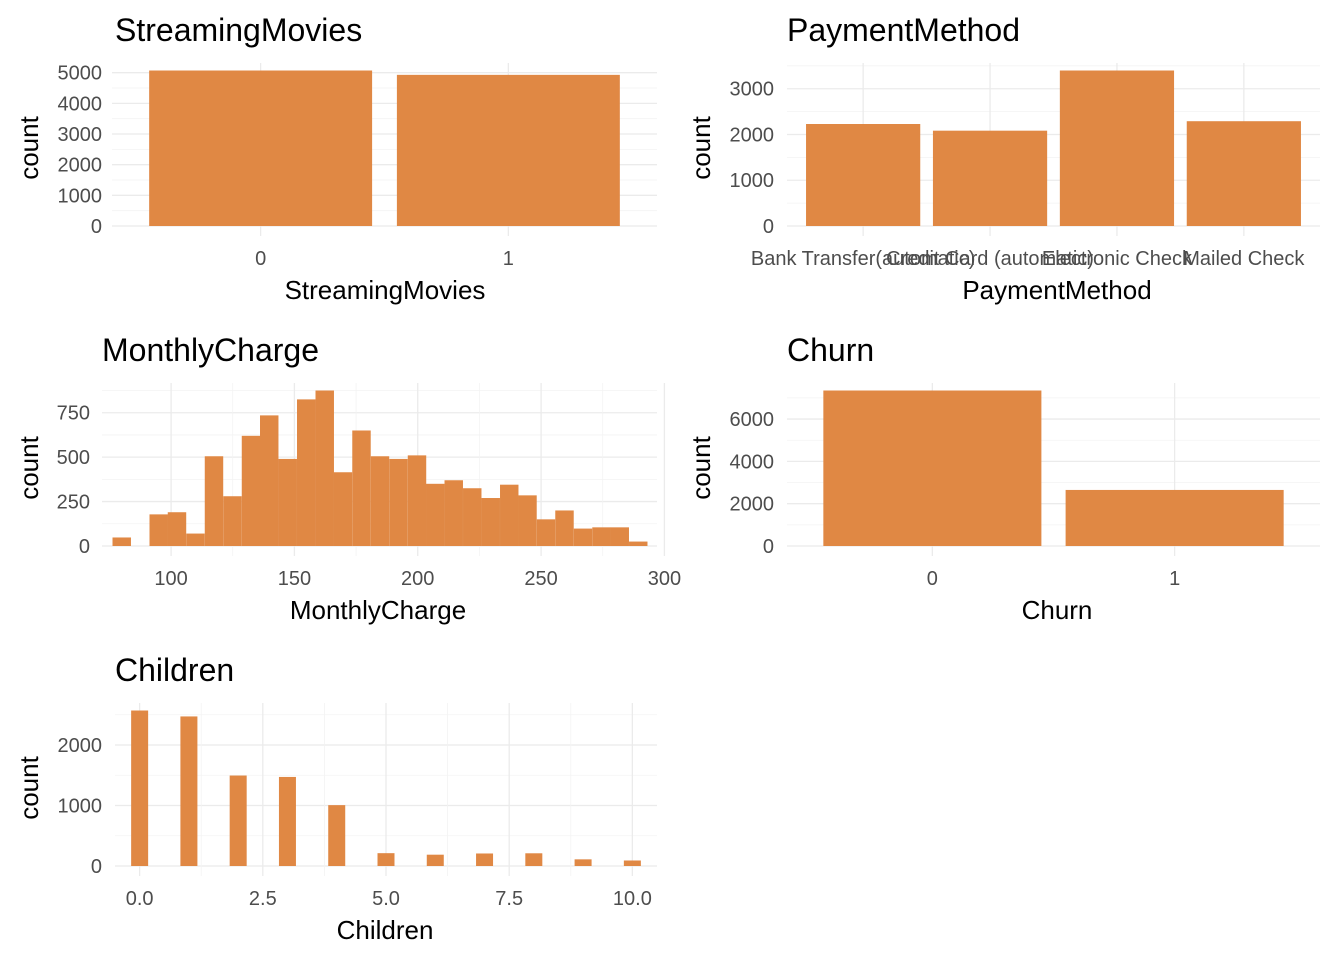  I want to click on x-tick-label: 0.0, so click(140, 899).